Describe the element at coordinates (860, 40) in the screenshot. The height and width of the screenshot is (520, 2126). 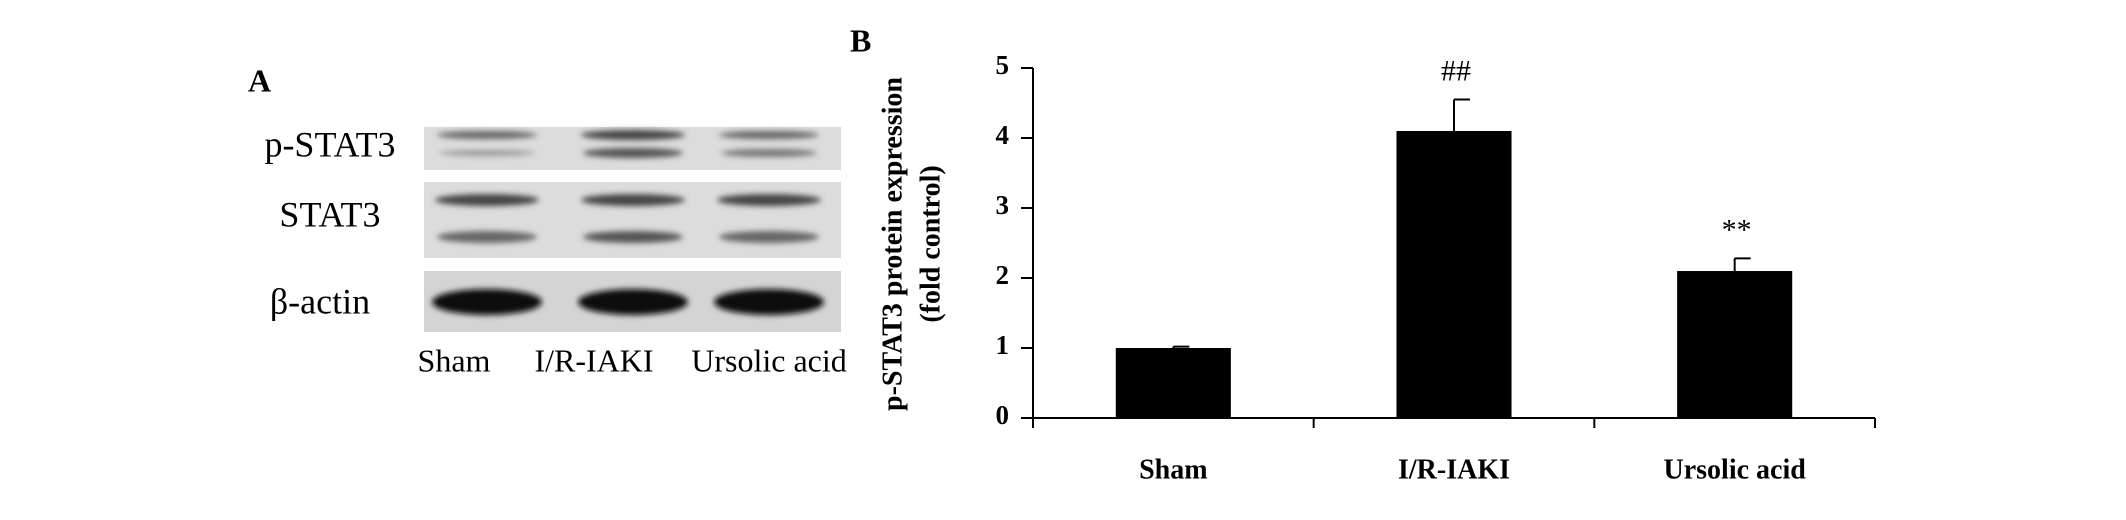
I see `panel-label: B` at that location.